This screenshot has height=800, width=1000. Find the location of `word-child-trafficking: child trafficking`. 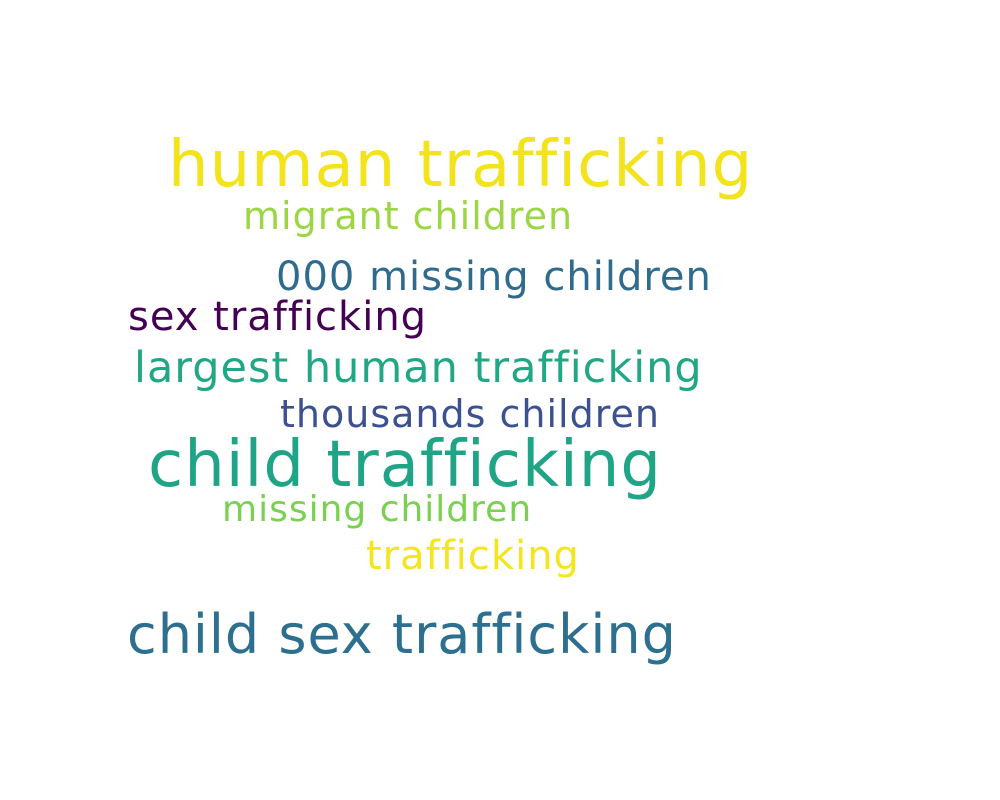

word-child-trafficking: child trafficking is located at coordinates (405, 465).